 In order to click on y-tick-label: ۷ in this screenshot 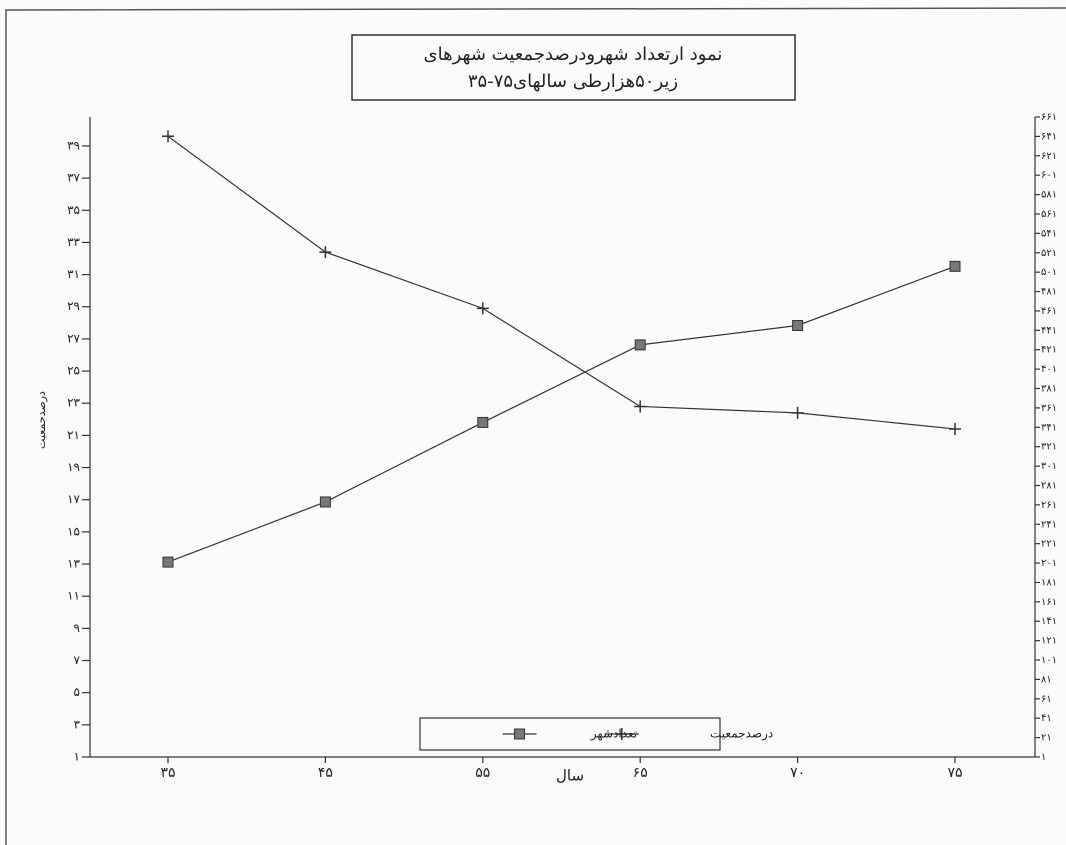, I will do `click(77, 660)`.